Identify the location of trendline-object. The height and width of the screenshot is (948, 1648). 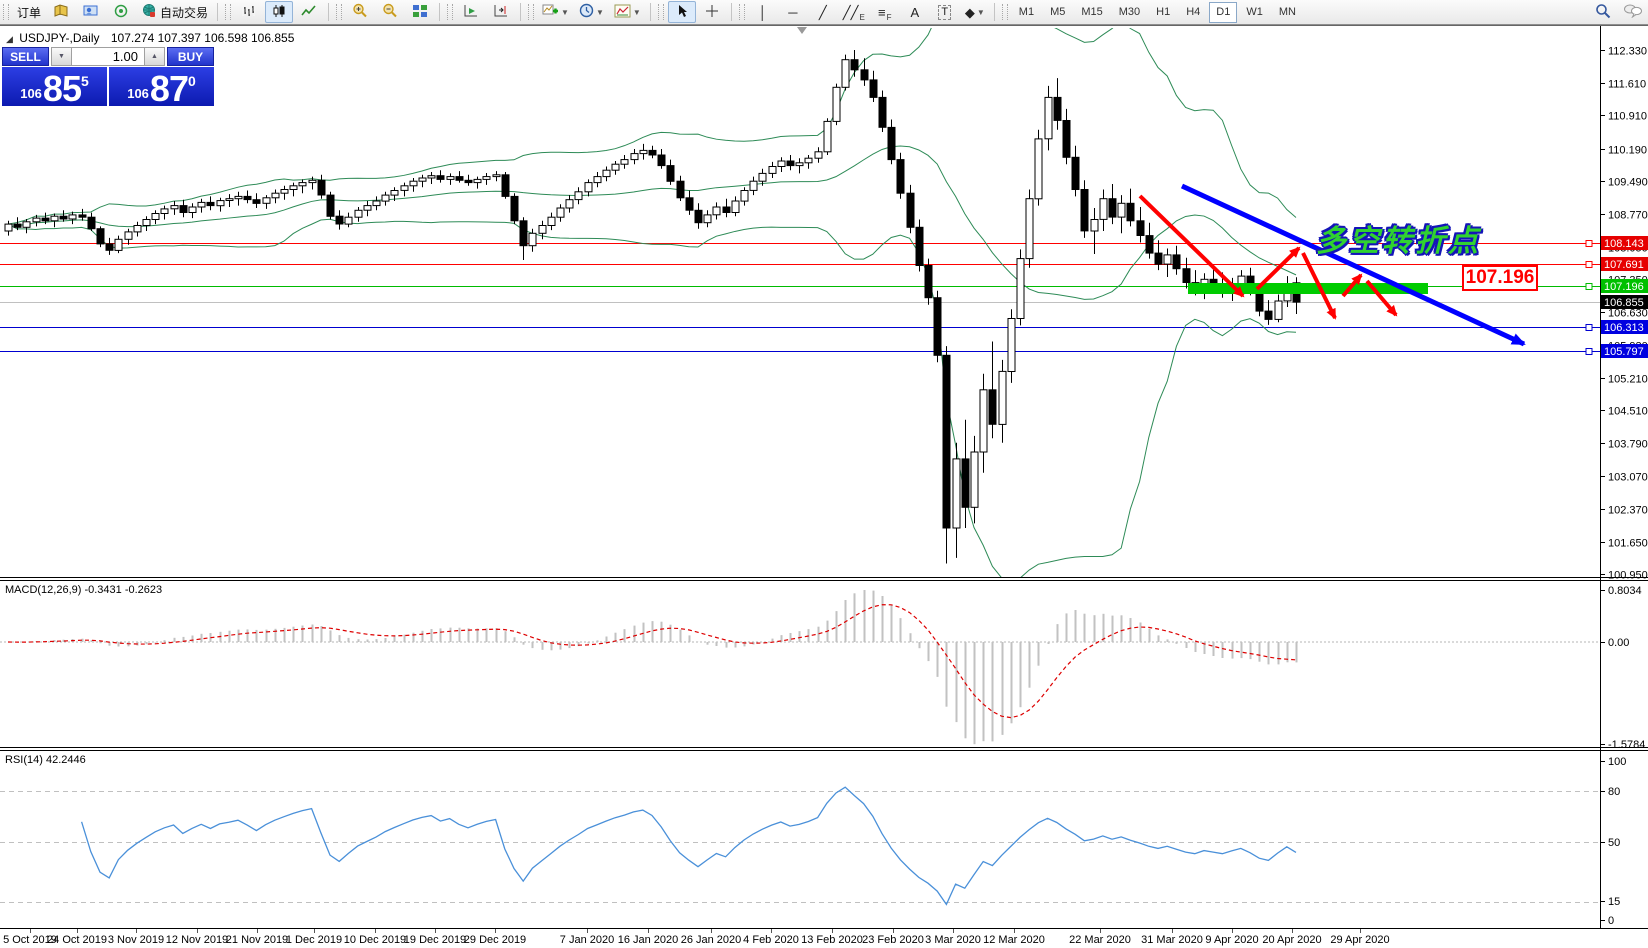
(1353, 265).